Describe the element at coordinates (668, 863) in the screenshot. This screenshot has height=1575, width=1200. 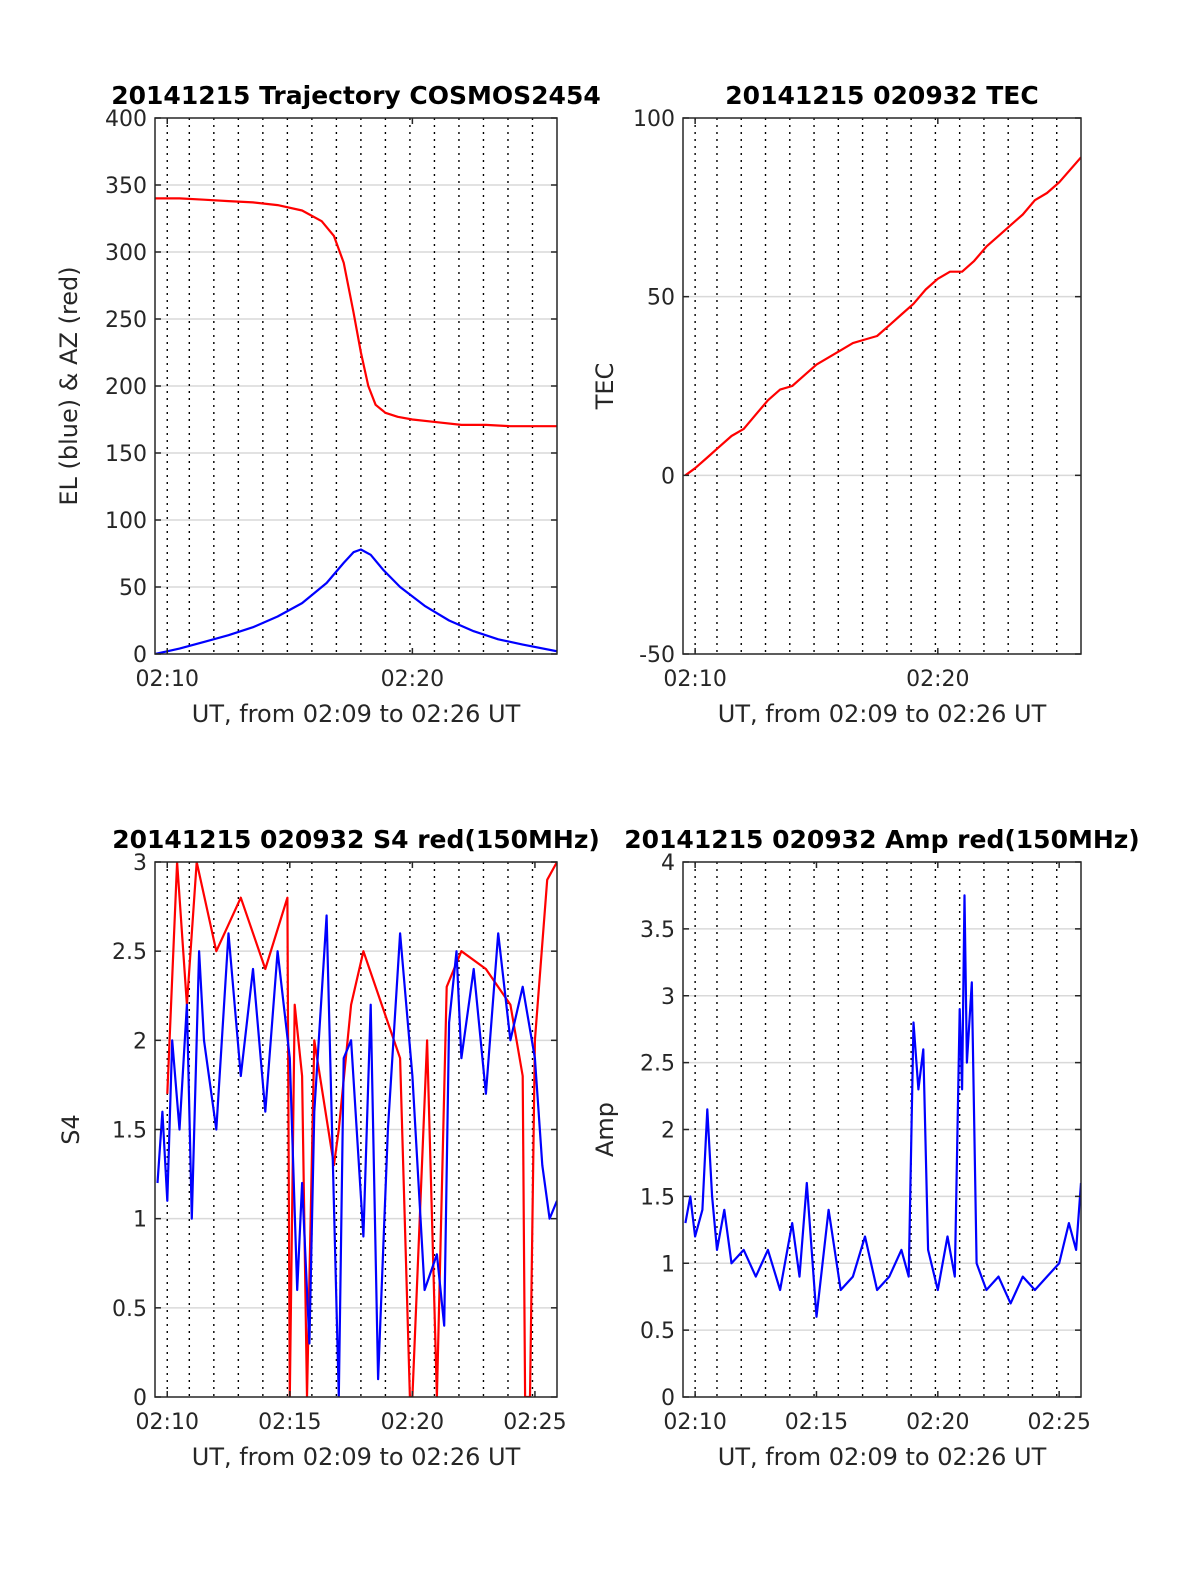
I see `y-tick-label: 4` at that location.